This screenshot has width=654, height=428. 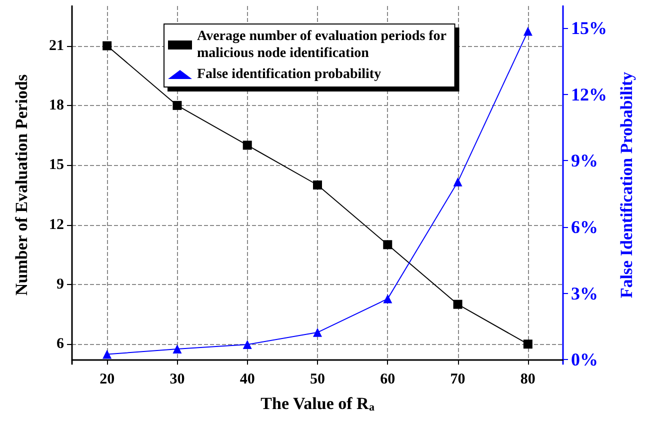 I want to click on y-tick-label: 6, so click(x=60, y=344).